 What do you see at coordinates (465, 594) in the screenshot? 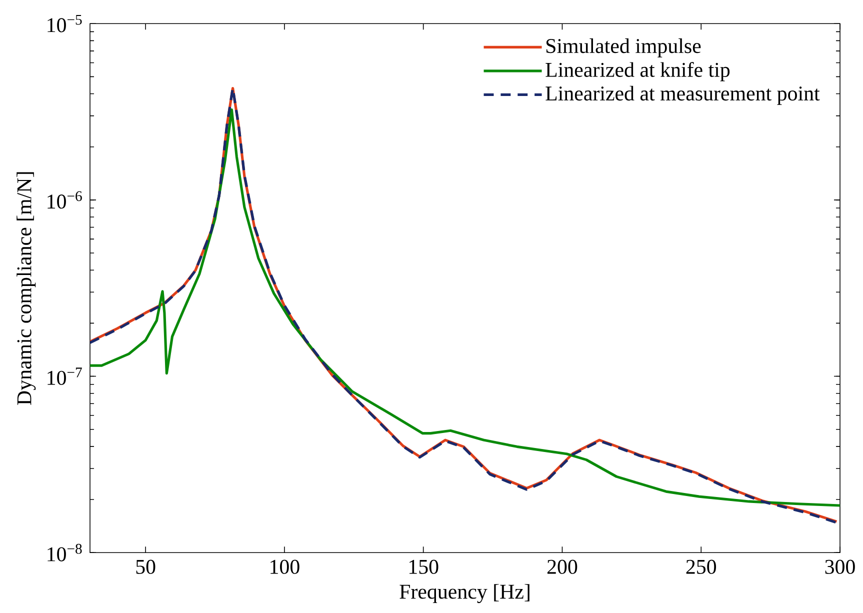
I see `x-axis-title: Frequency [Hz]` at bounding box center [465, 594].